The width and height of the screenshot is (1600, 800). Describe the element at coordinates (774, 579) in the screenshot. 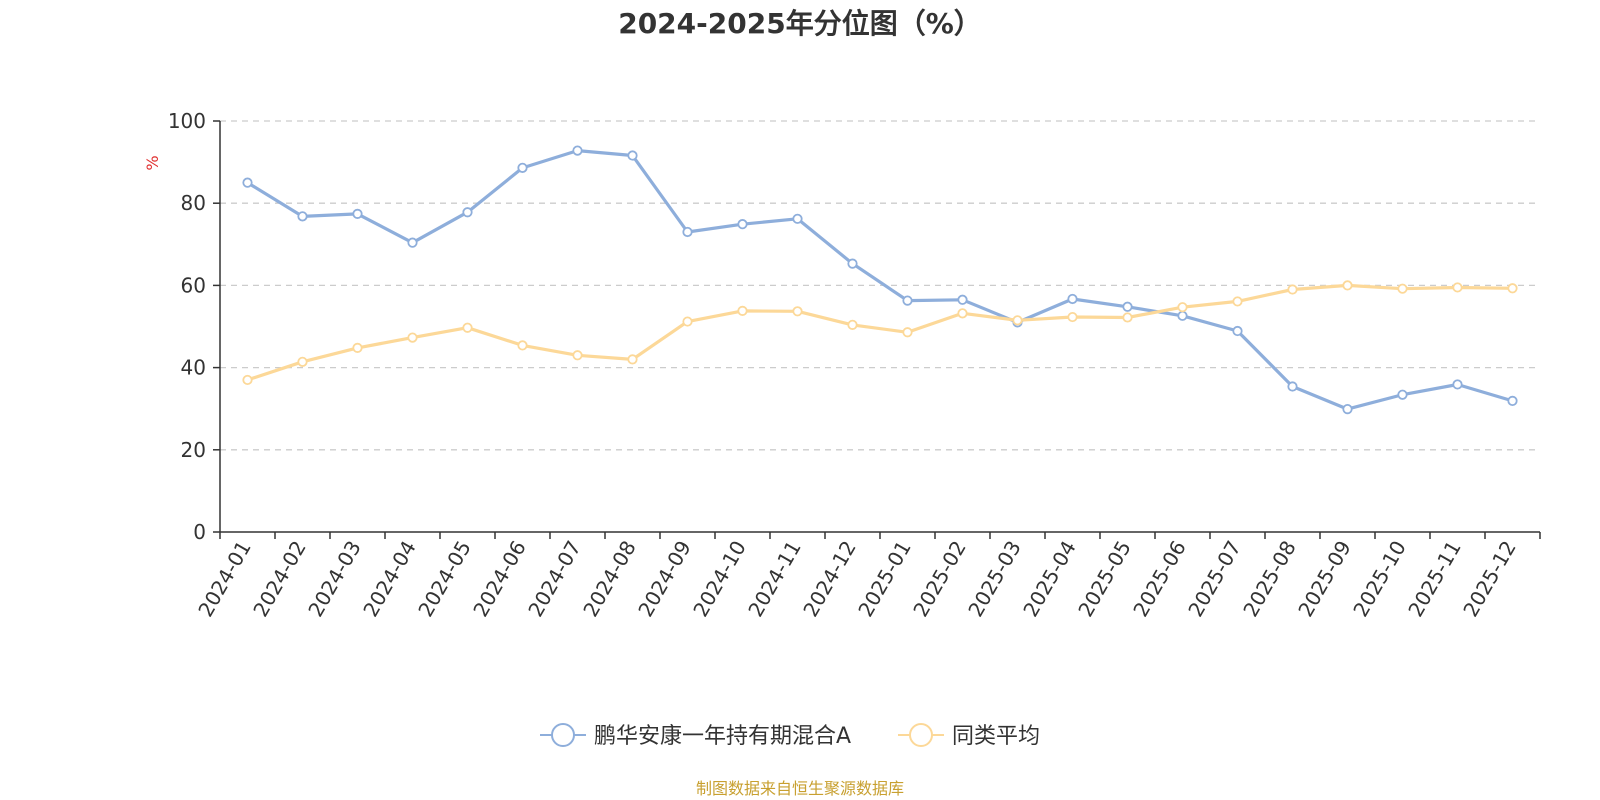

I see `x-tick-label: 2024-11` at that location.